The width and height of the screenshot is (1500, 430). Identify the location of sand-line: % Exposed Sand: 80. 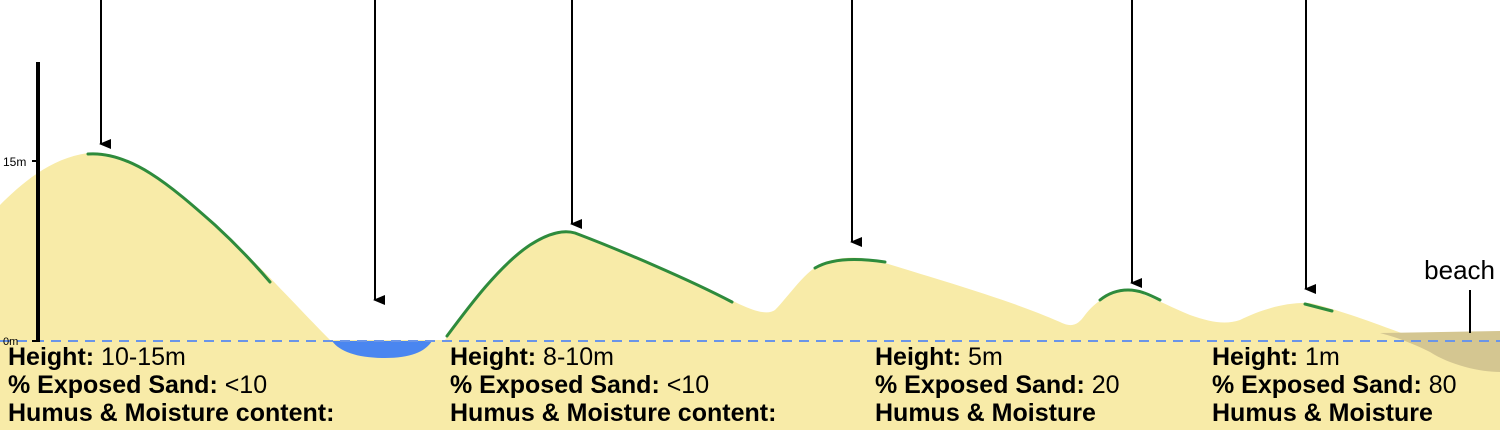
(1334, 385).